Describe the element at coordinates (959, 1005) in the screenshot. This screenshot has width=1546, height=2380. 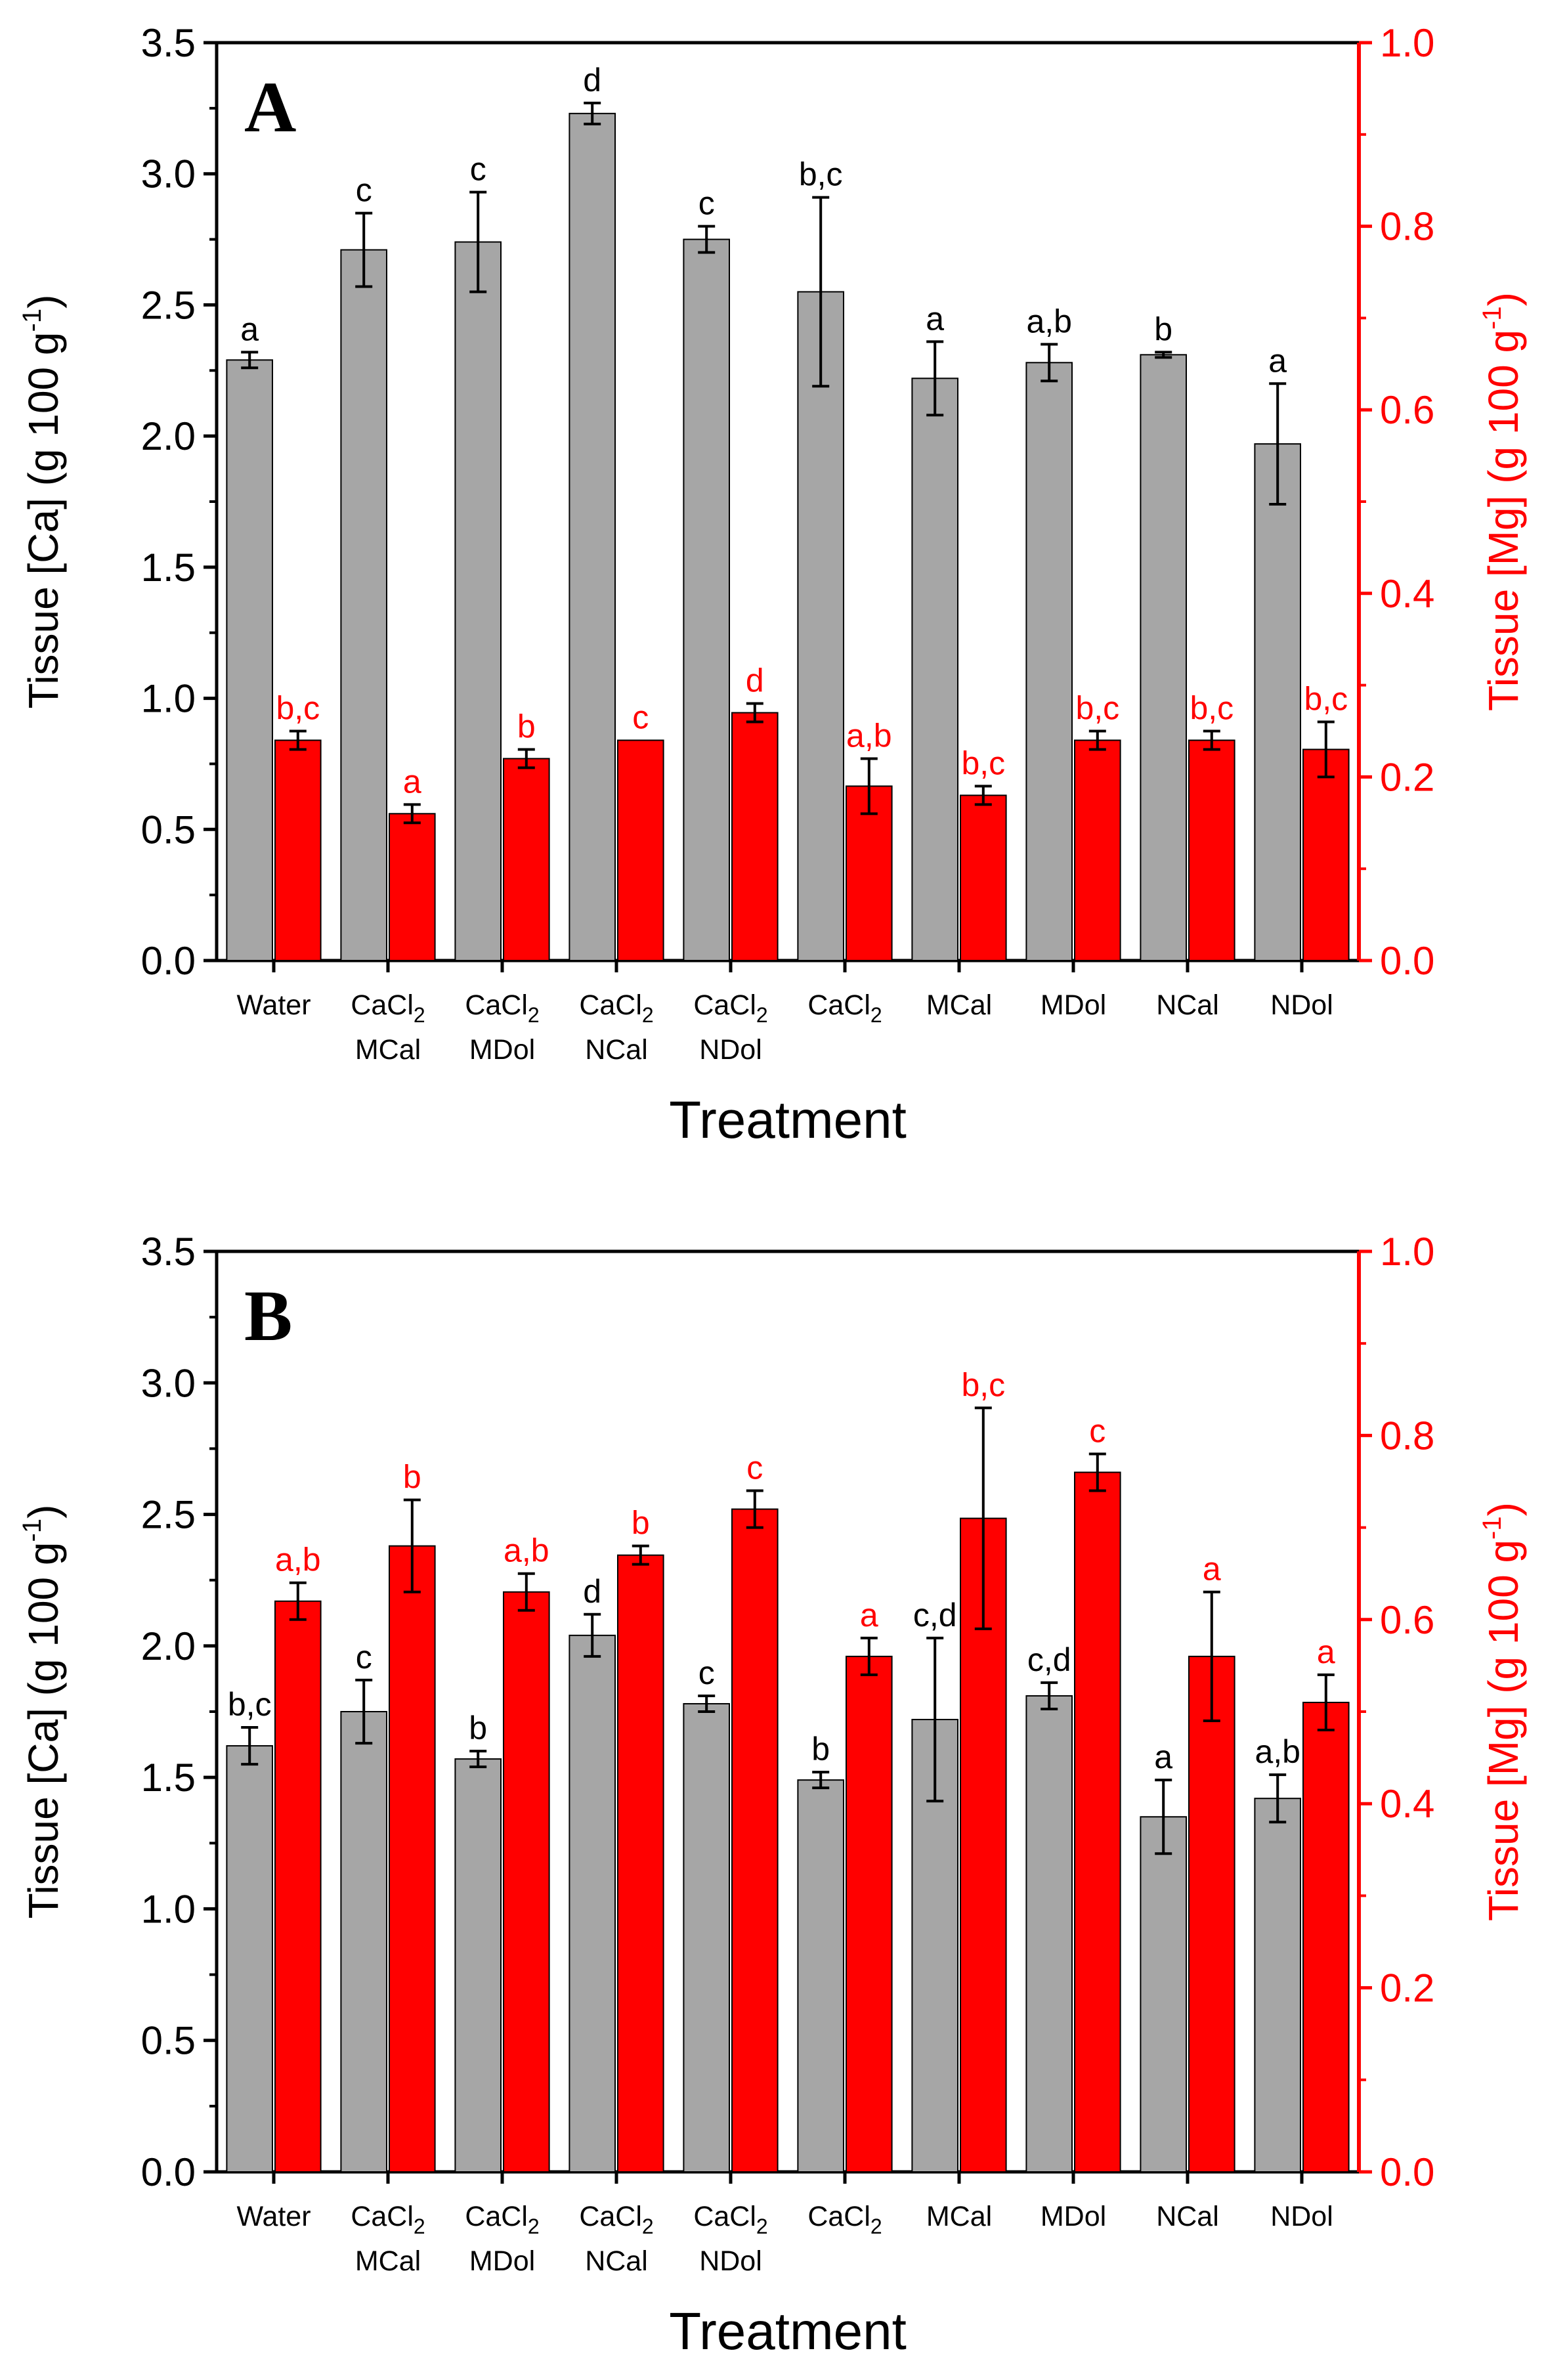
I see `x-category-label: MCal` at that location.